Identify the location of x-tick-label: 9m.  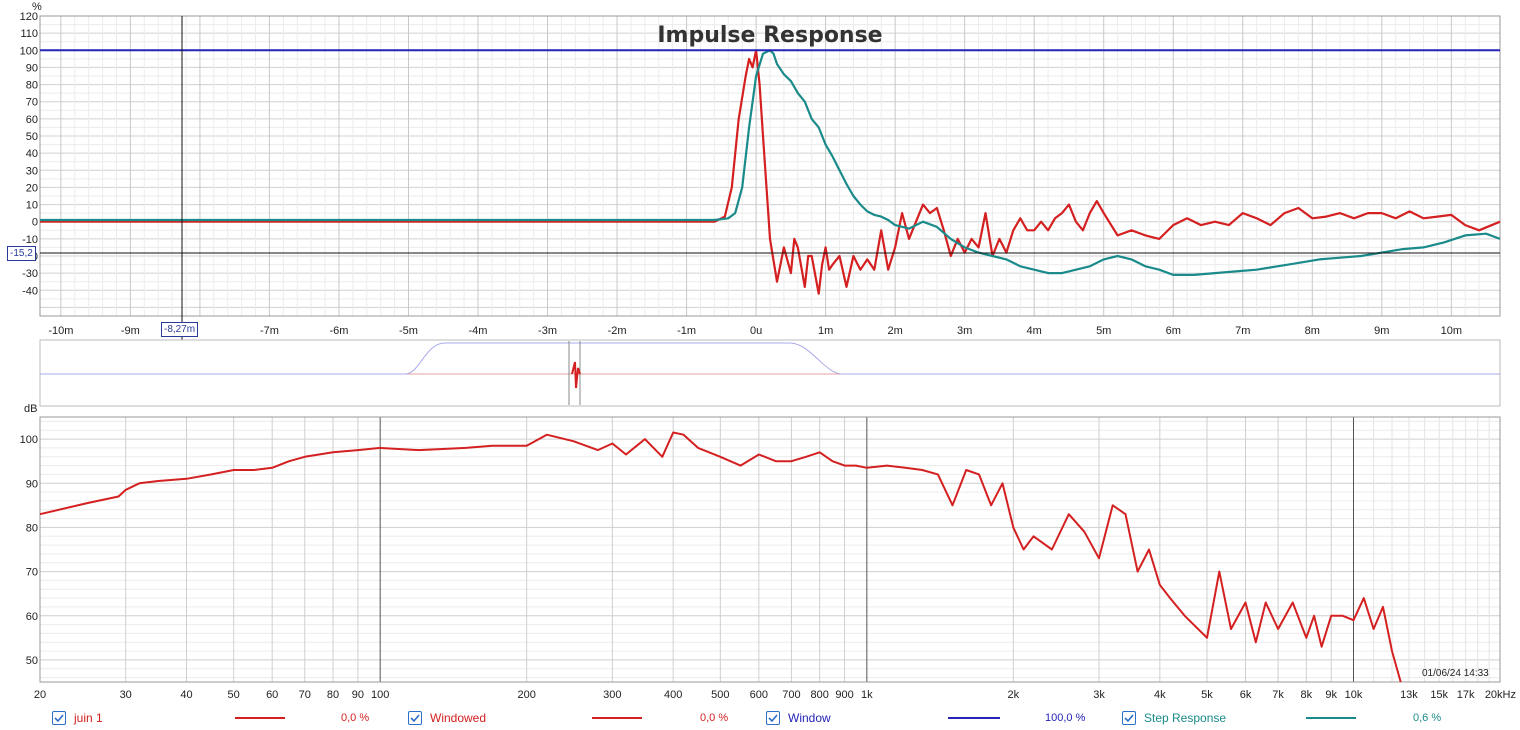
(1381, 331).